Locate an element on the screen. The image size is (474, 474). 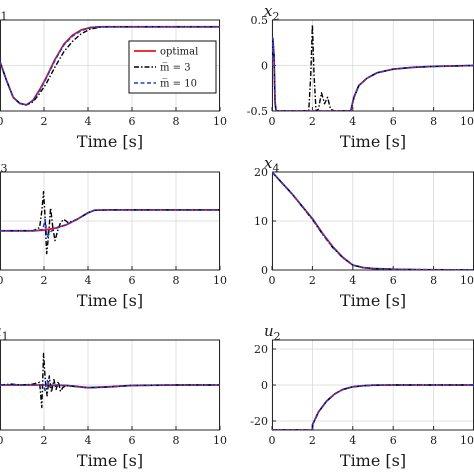
y-axis-label: x3 is located at coordinates (3, 164).